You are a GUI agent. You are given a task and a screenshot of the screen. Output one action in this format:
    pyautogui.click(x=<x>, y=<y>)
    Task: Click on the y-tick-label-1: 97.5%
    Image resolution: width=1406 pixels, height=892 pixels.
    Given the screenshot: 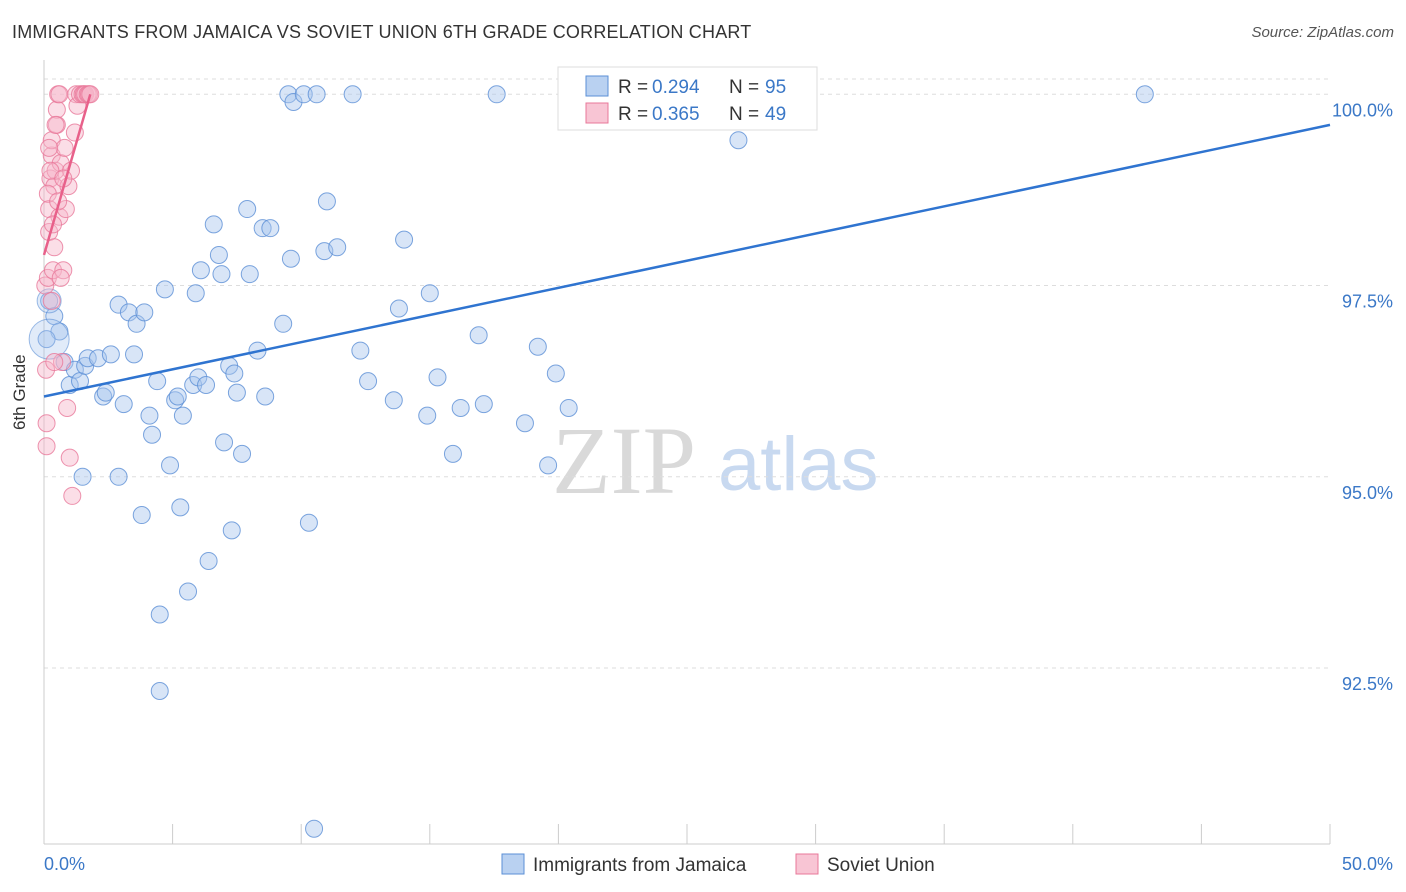 What is the action you would take?
    pyautogui.click(x=1367, y=302)
    